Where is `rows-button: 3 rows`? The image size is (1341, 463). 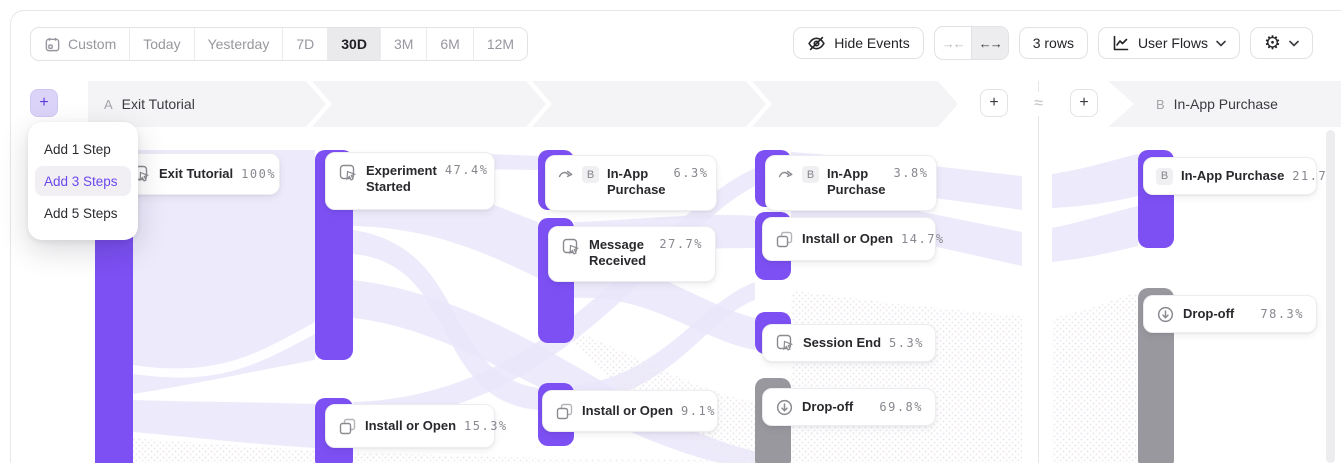 rows-button: 3 rows is located at coordinates (1053, 43).